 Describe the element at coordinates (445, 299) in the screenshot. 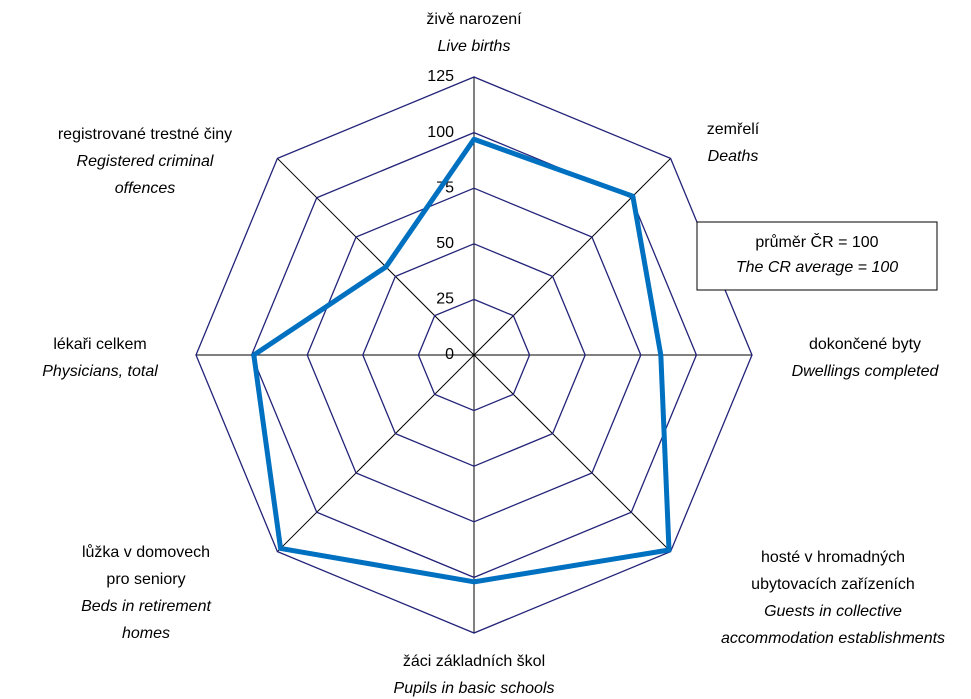

I see `r-tick-label: 25` at that location.